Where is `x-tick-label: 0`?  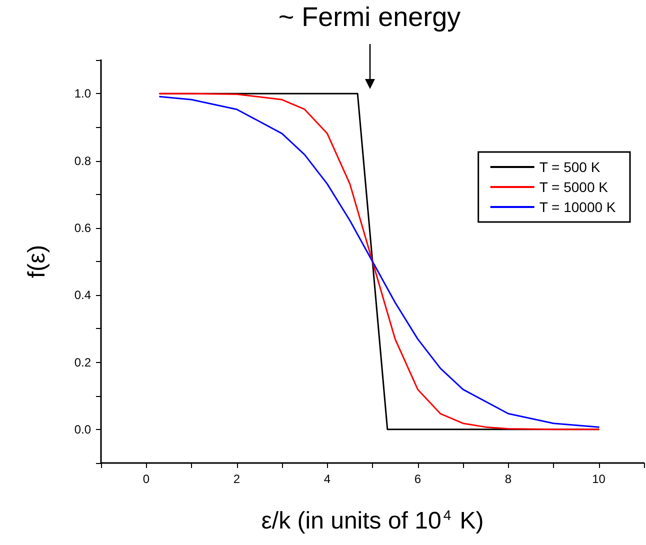 x-tick-label: 0 is located at coordinates (146, 479).